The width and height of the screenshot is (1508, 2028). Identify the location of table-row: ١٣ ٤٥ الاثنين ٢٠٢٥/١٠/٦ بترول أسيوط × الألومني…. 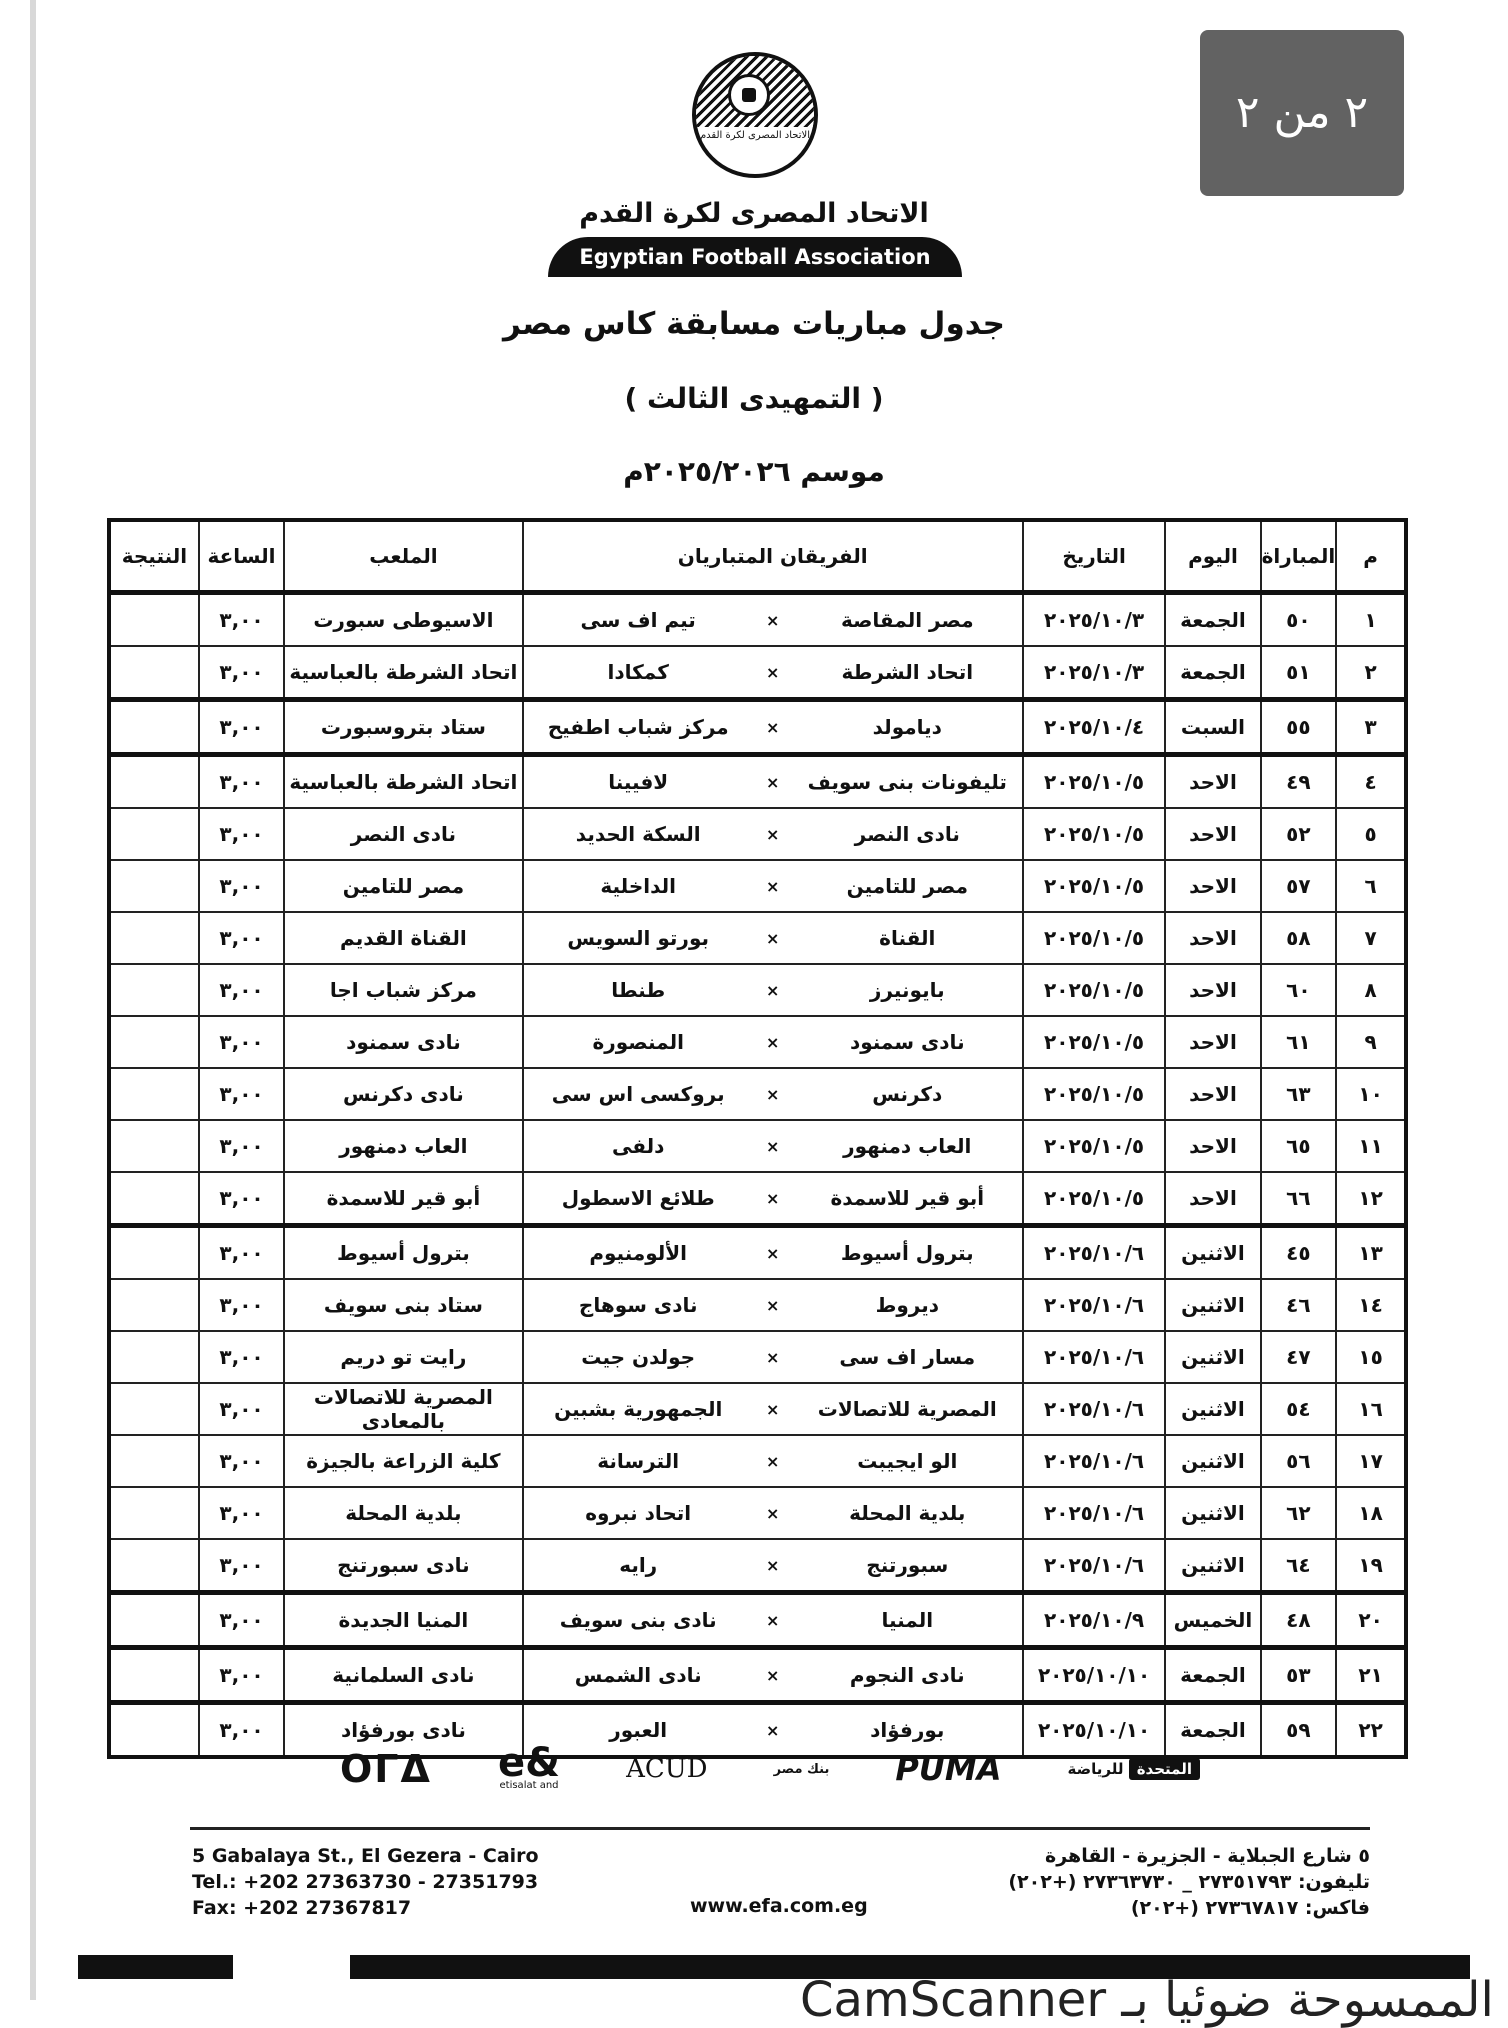
(757, 1252).